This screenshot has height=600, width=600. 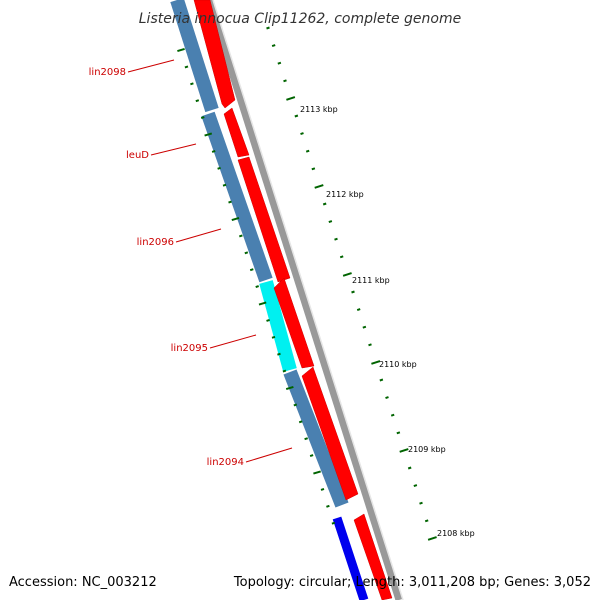 I want to click on gene-lin2094-reverse, so click(x=316, y=438).